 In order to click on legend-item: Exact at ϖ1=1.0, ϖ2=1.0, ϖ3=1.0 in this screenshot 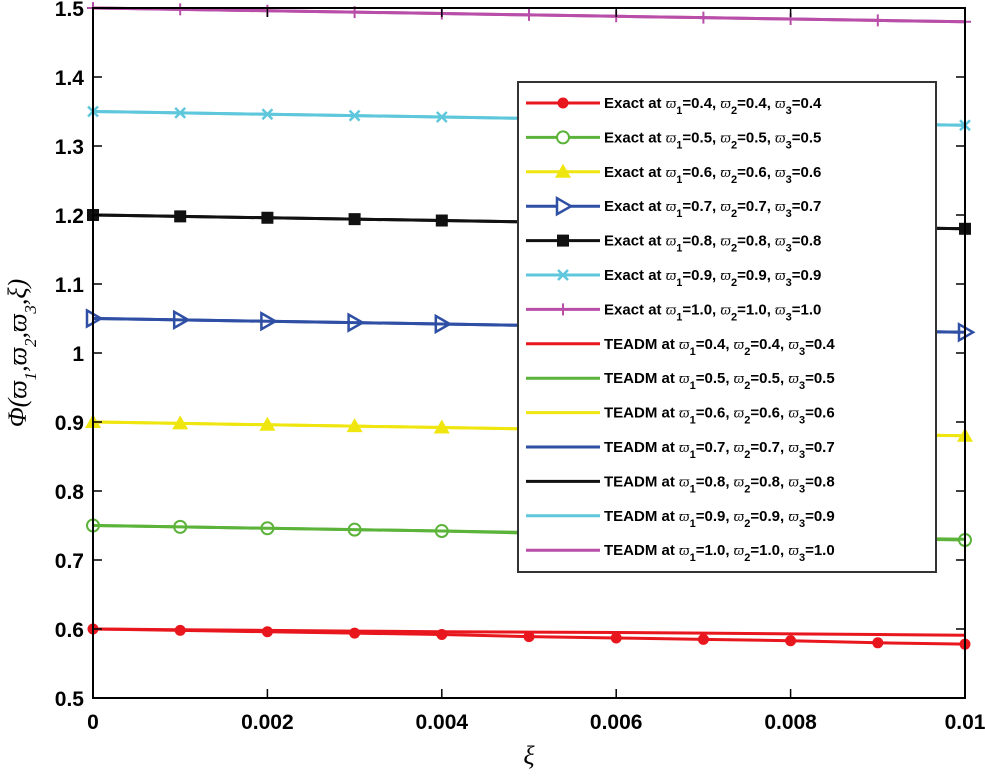, I will do `click(673, 312)`.